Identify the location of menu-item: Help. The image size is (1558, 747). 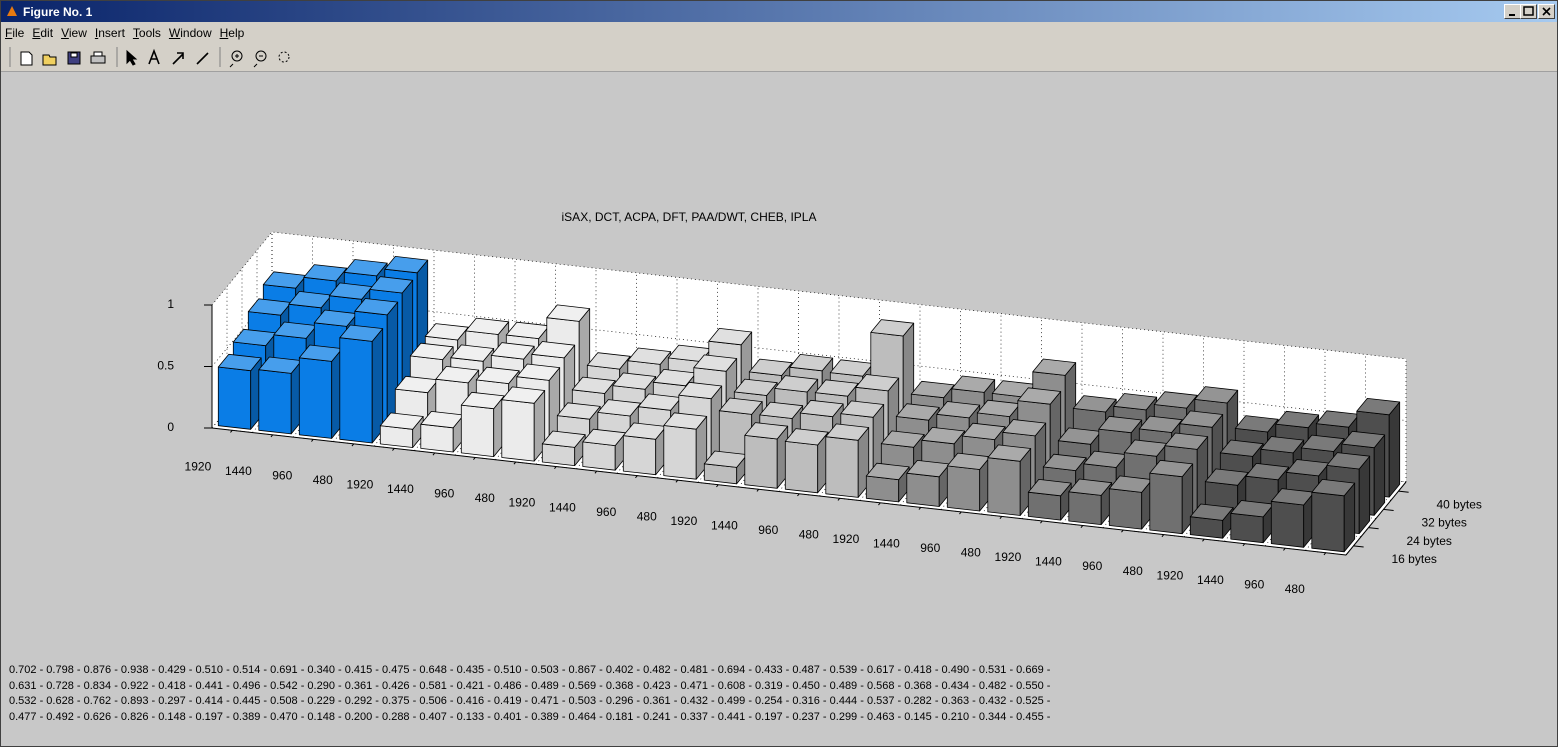
(232, 33).